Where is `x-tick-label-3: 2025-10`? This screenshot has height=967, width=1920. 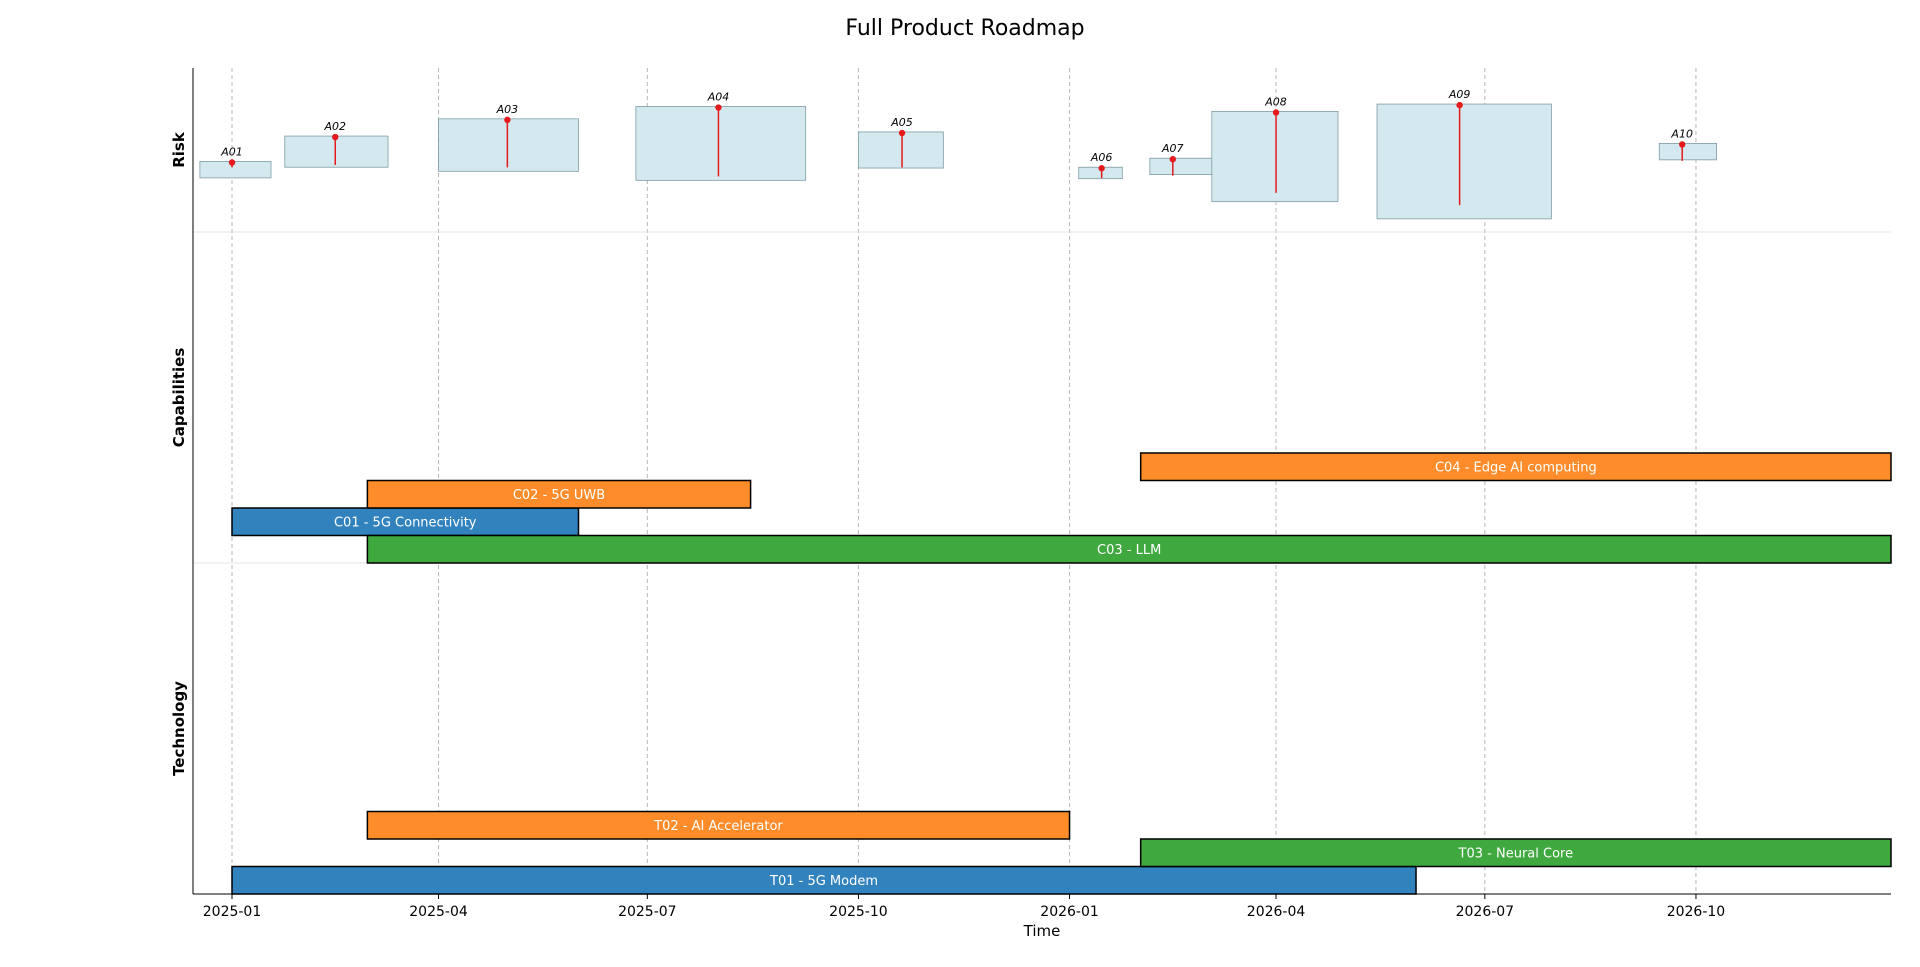 x-tick-label-3: 2025-10 is located at coordinates (858, 912).